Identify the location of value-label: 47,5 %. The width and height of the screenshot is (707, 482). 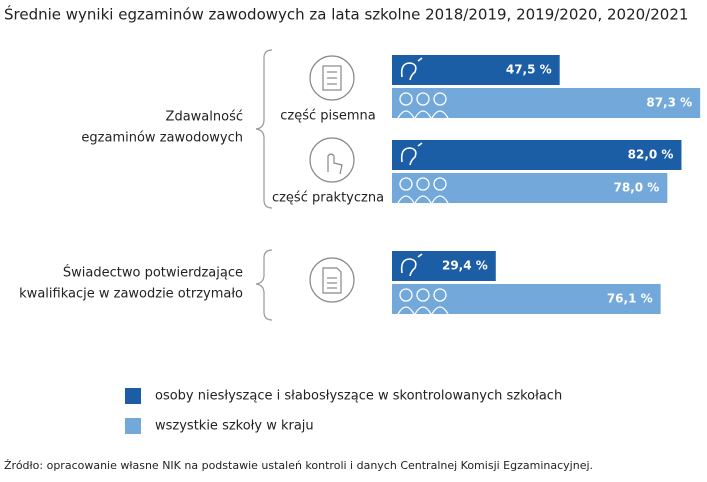
(529, 70).